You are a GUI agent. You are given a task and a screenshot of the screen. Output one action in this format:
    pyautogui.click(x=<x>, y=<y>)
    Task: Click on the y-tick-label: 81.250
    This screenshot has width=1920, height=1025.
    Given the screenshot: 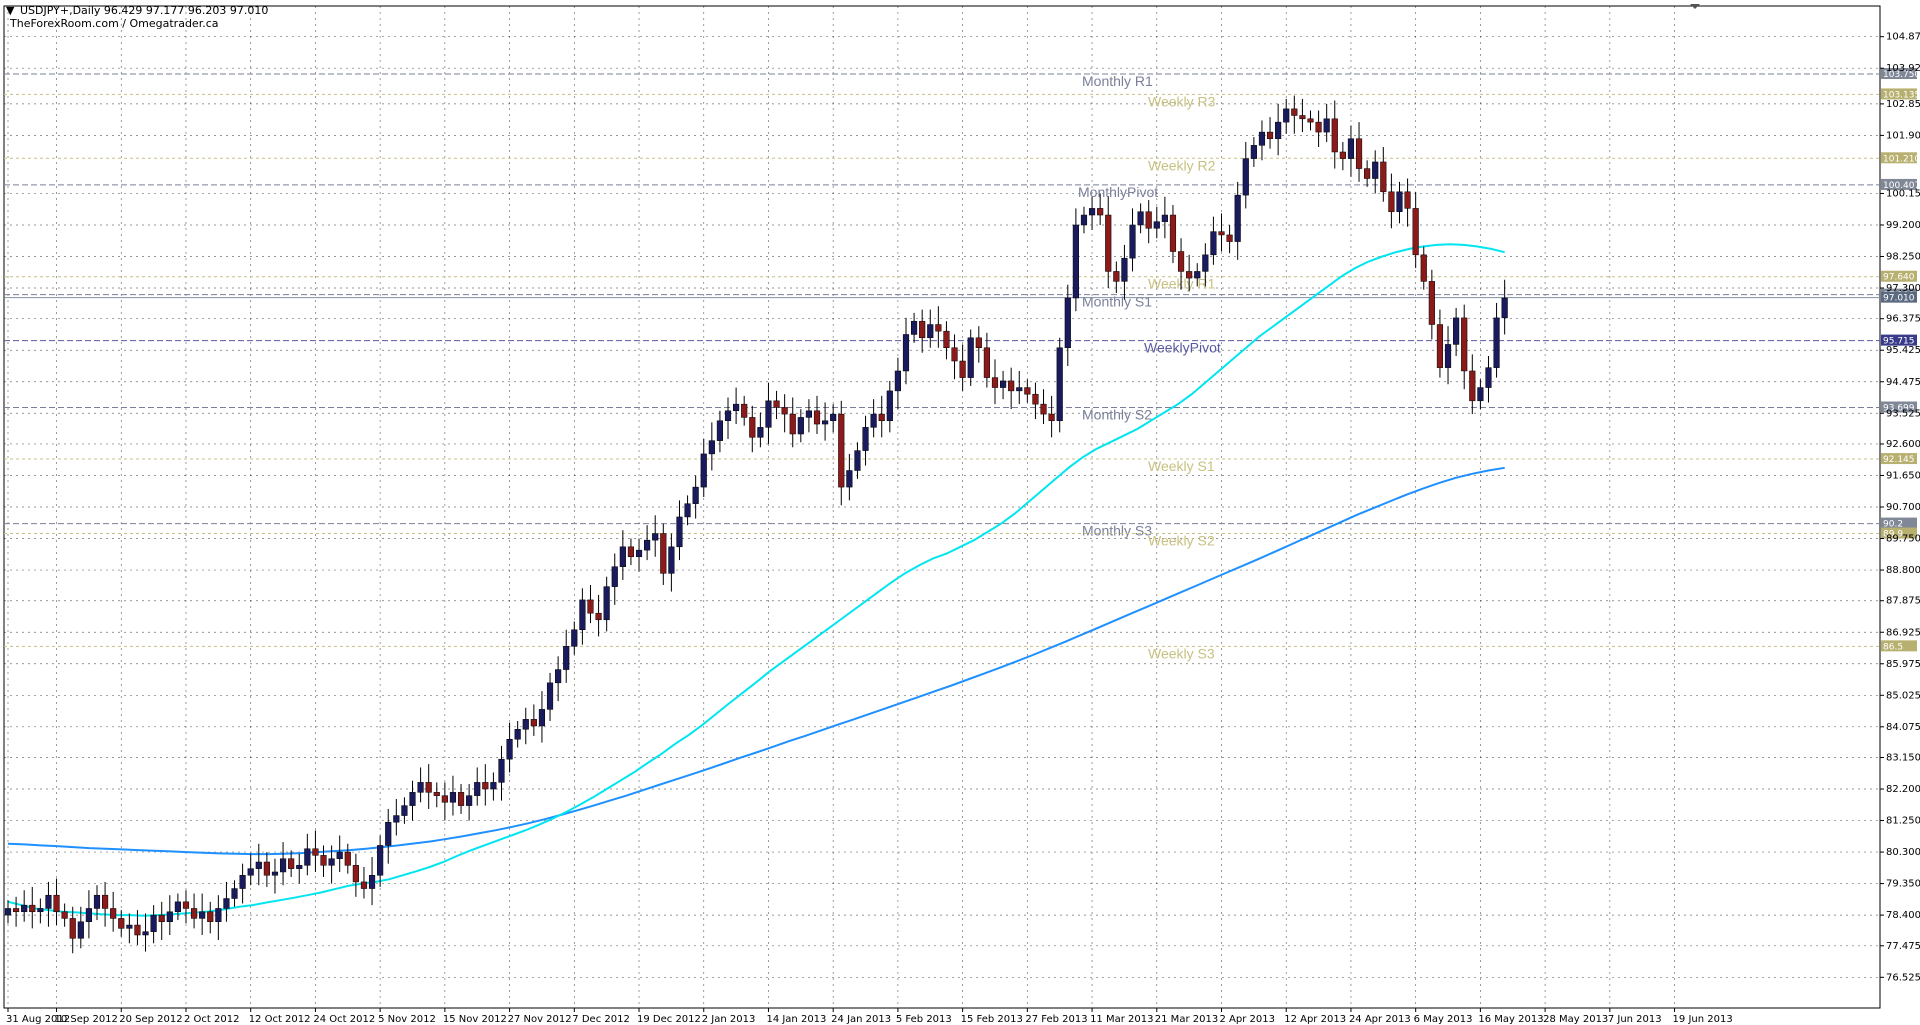 What is the action you would take?
    pyautogui.click(x=1903, y=821)
    